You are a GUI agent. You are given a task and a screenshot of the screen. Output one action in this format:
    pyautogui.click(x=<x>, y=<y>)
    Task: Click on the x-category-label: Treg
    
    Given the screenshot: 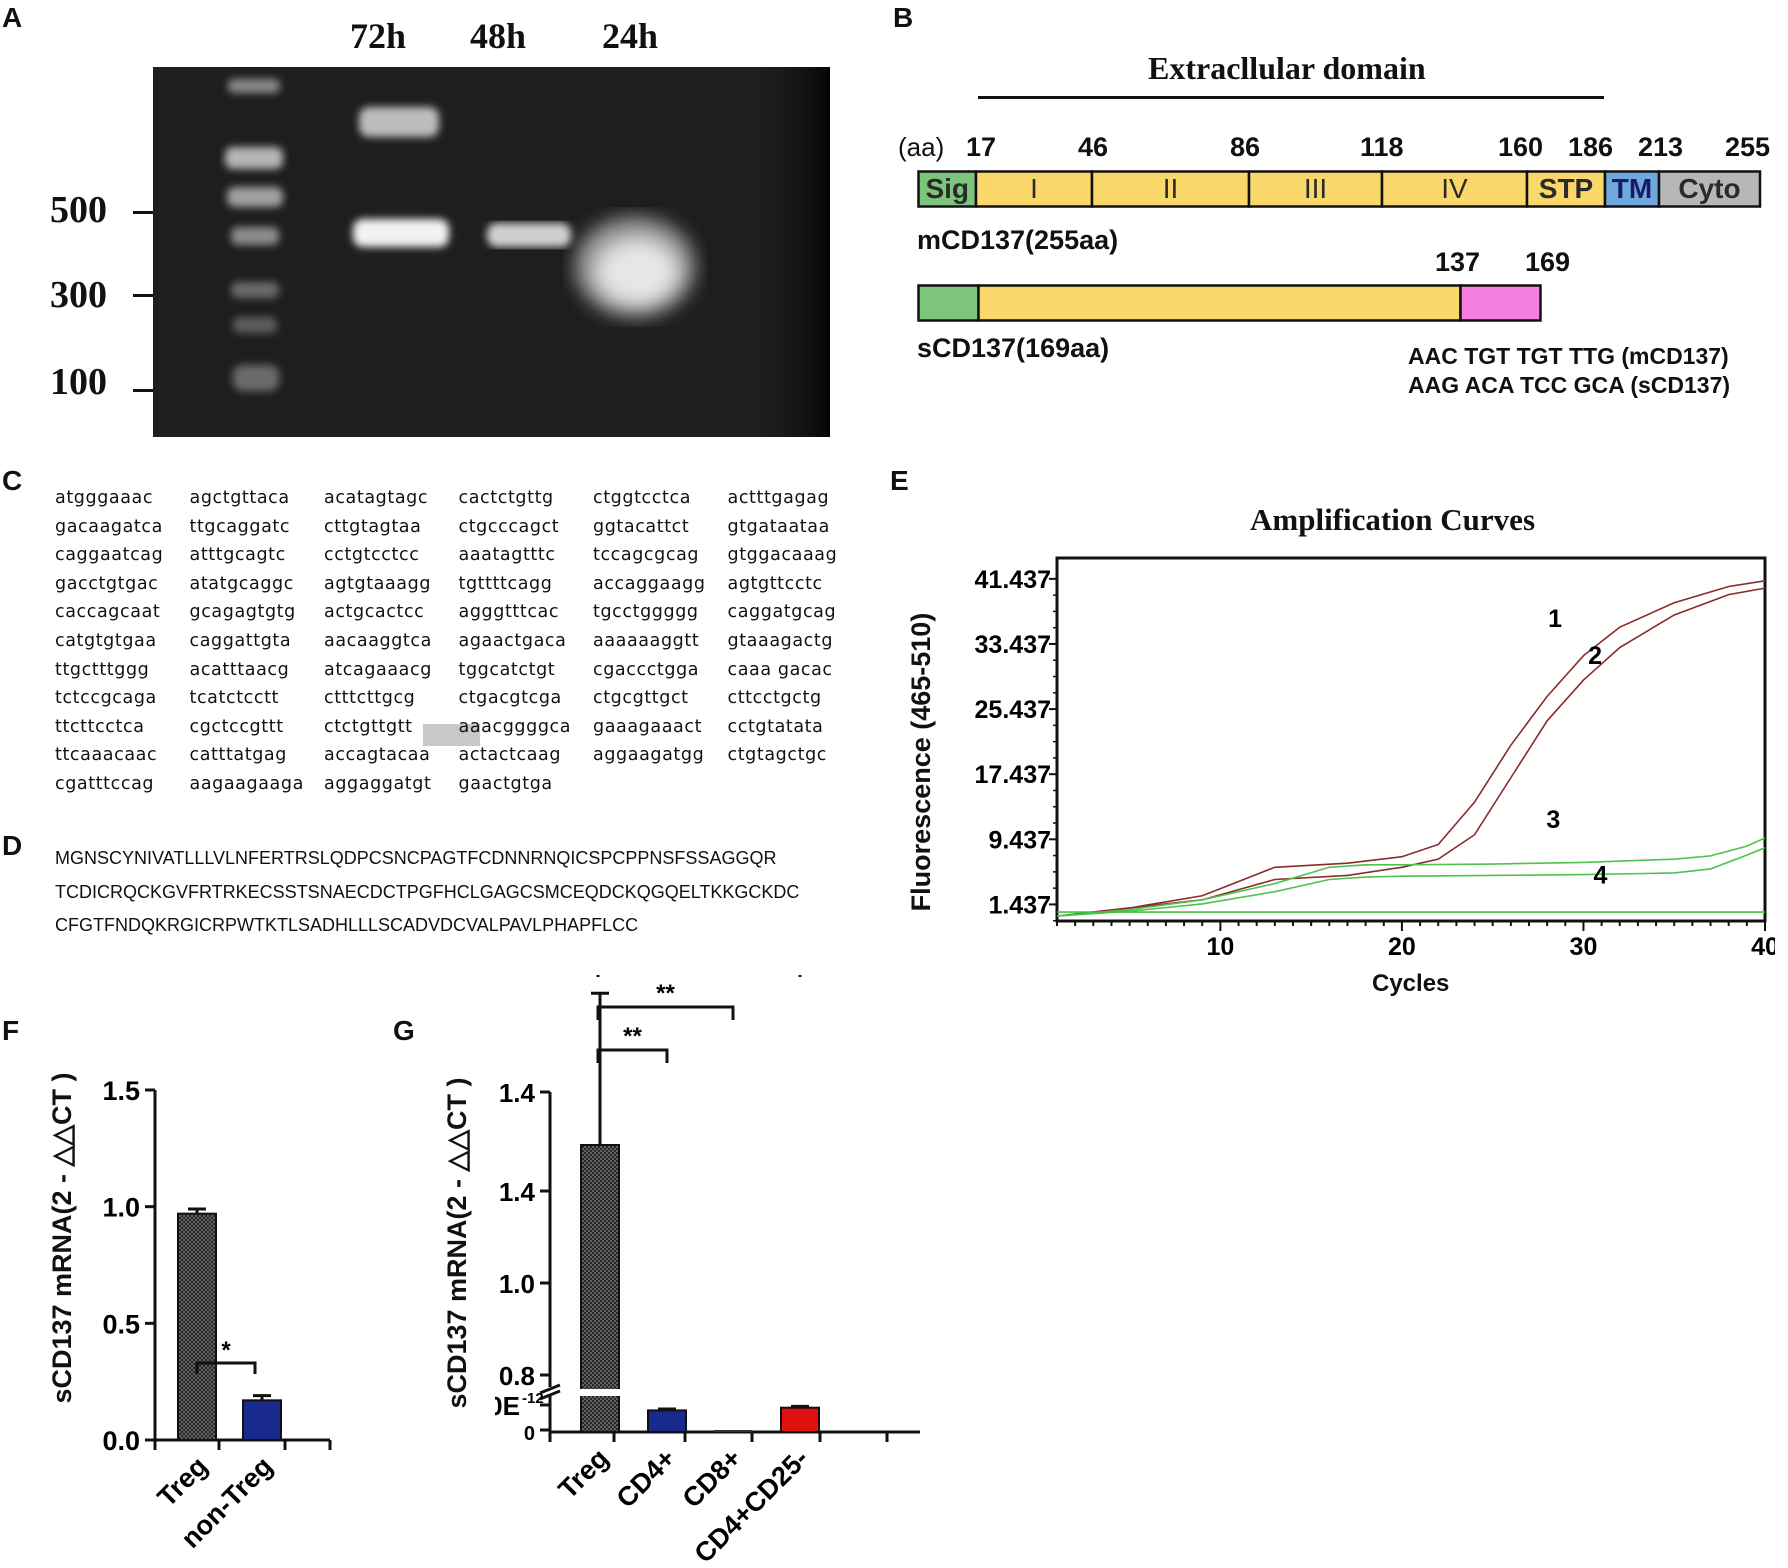 What is the action you would take?
    pyautogui.click(x=584, y=1474)
    